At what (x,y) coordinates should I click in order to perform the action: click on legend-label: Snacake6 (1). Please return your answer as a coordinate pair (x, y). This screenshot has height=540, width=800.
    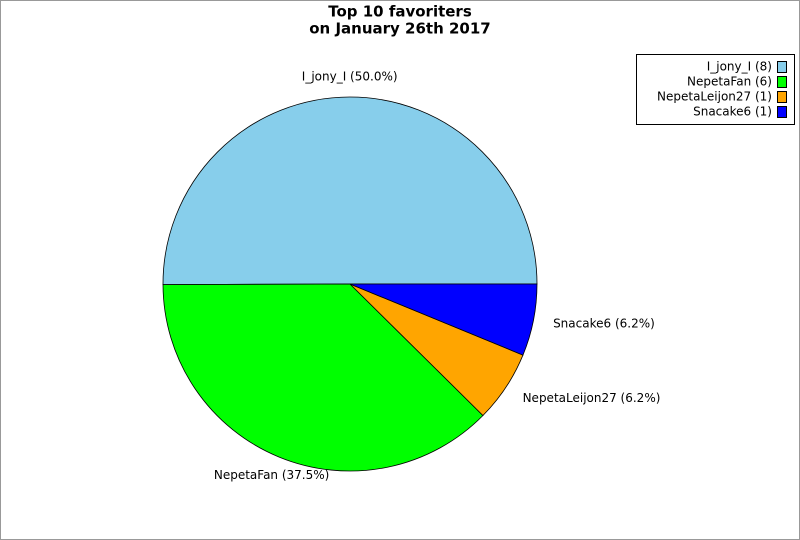
    Looking at the image, I should click on (732, 112).